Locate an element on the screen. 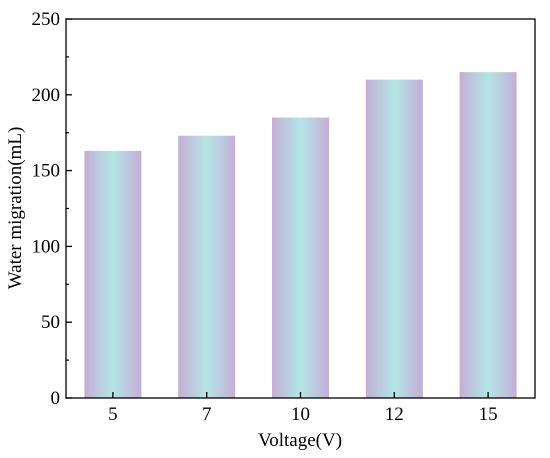  y-axis-title: Water migration(mL) is located at coordinates (15, 208).